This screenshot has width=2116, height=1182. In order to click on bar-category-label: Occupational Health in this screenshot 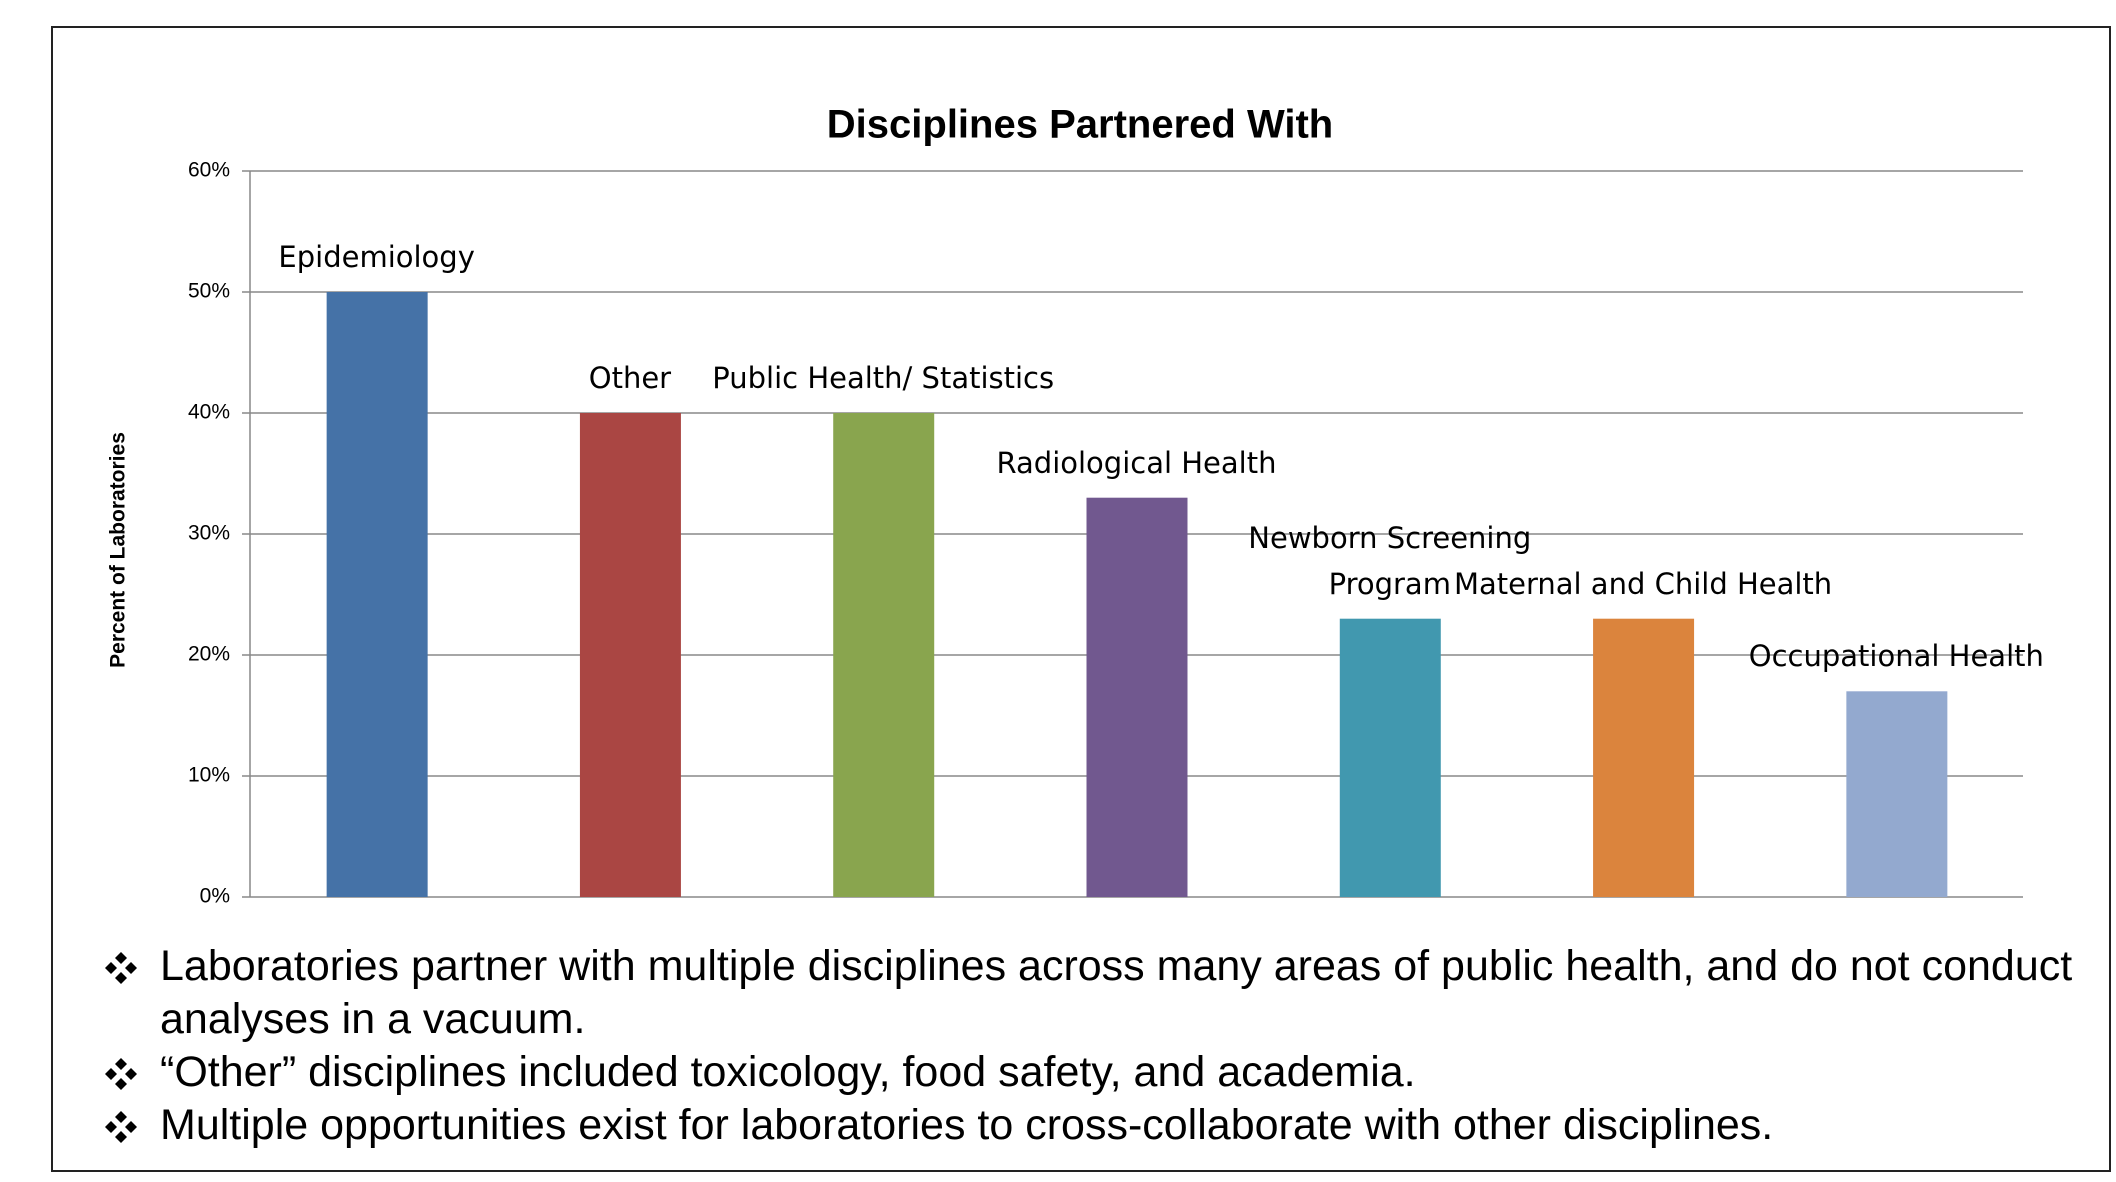, I will do `click(1896, 656)`.